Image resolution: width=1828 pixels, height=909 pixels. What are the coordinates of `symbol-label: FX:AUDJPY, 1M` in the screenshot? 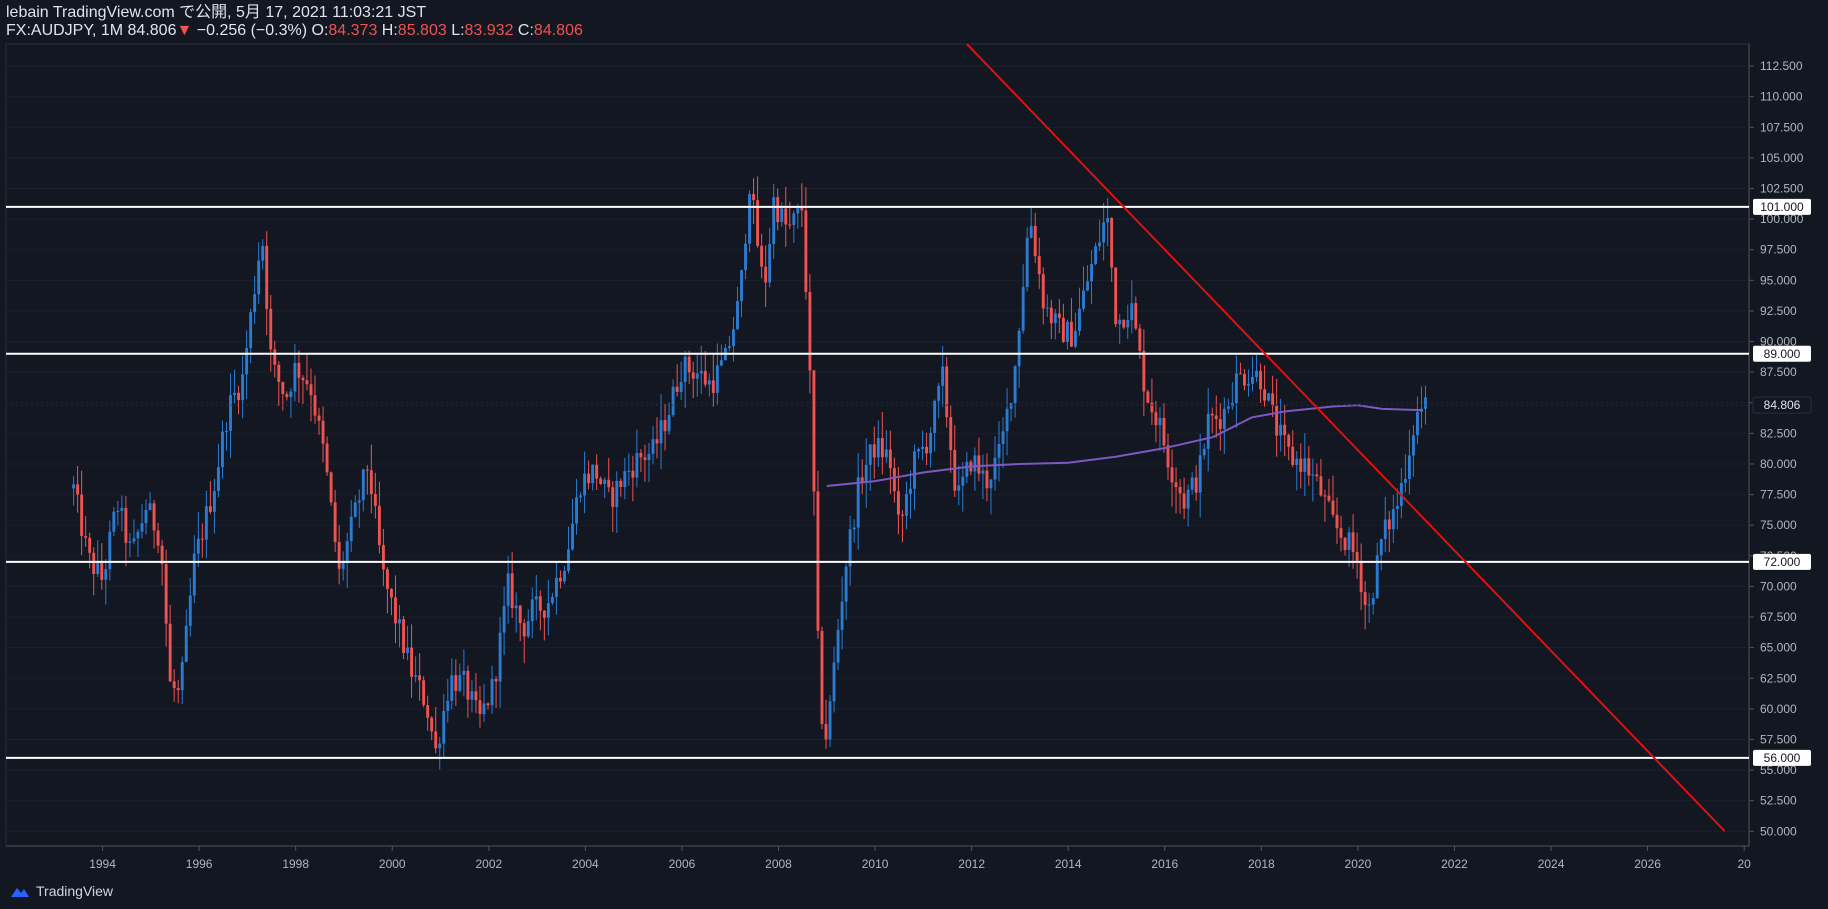 It's located at (65, 30).